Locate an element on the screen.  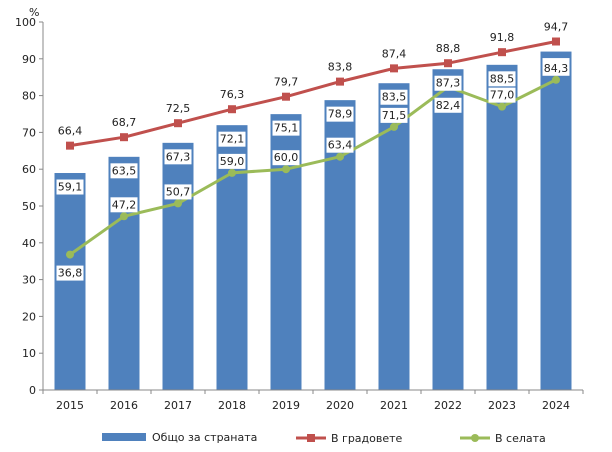
legend: Общо за страната В градовете В селата is located at coordinates (324, 438).